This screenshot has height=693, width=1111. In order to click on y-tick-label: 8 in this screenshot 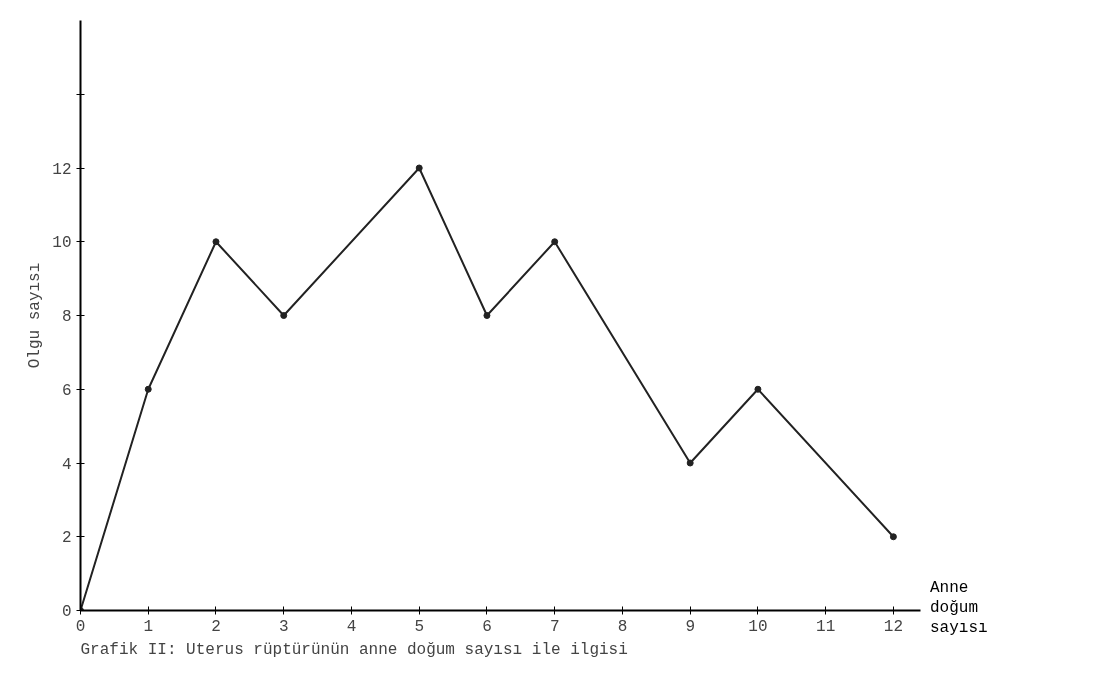, I will do `click(66, 317)`.